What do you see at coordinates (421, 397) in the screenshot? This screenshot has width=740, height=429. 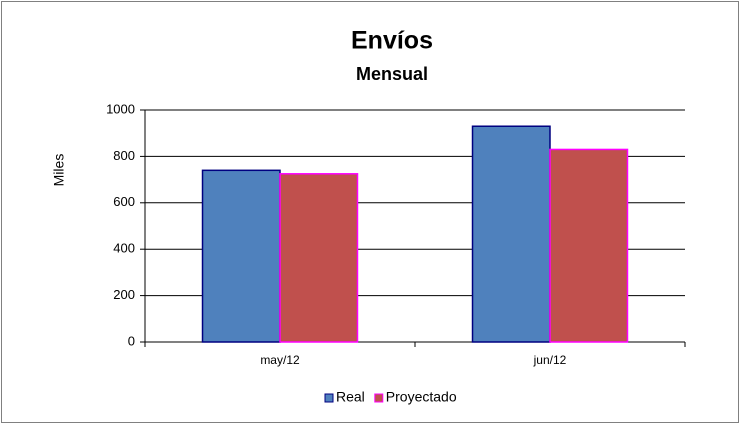 I see `legend-label: Proyectado` at bounding box center [421, 397].